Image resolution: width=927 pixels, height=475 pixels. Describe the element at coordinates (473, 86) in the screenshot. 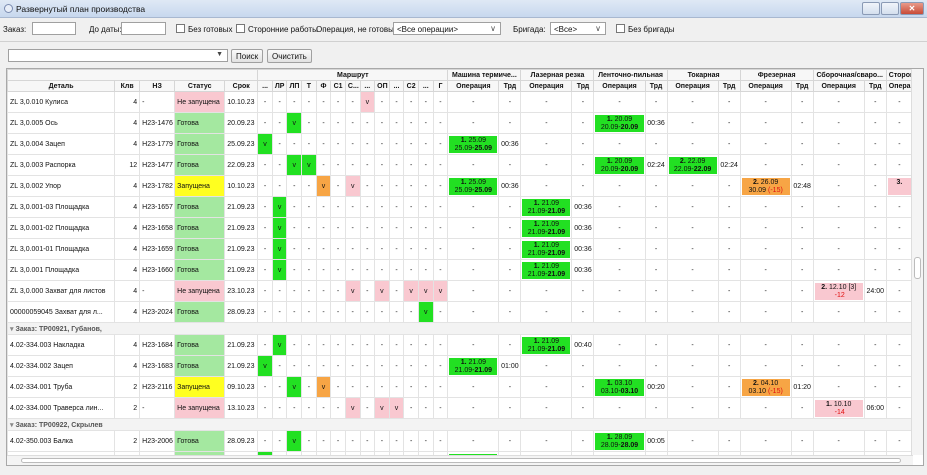

I see `op-column-header: Операция` at that location.